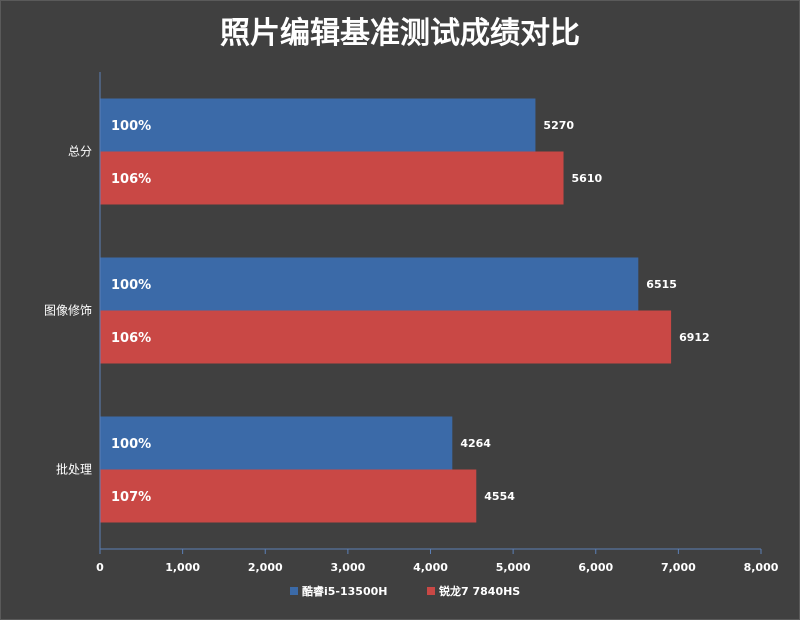 The image size is (800, 620). What do you see at coordinates (587, 178) in the screenshot?
I see `value-label: 5610` at bounding box center [587, 178].